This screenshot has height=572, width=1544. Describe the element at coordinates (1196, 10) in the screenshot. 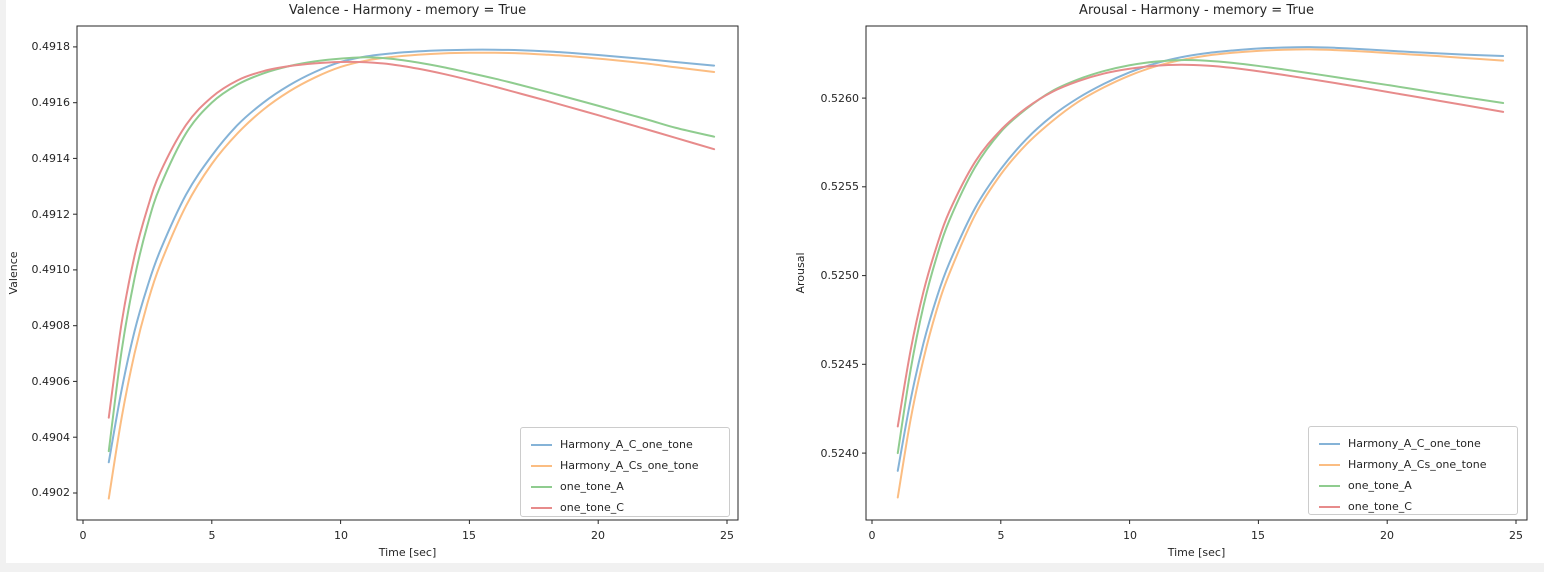

I see `chart-title: Arousal - Harmony - memory = True` at that location.